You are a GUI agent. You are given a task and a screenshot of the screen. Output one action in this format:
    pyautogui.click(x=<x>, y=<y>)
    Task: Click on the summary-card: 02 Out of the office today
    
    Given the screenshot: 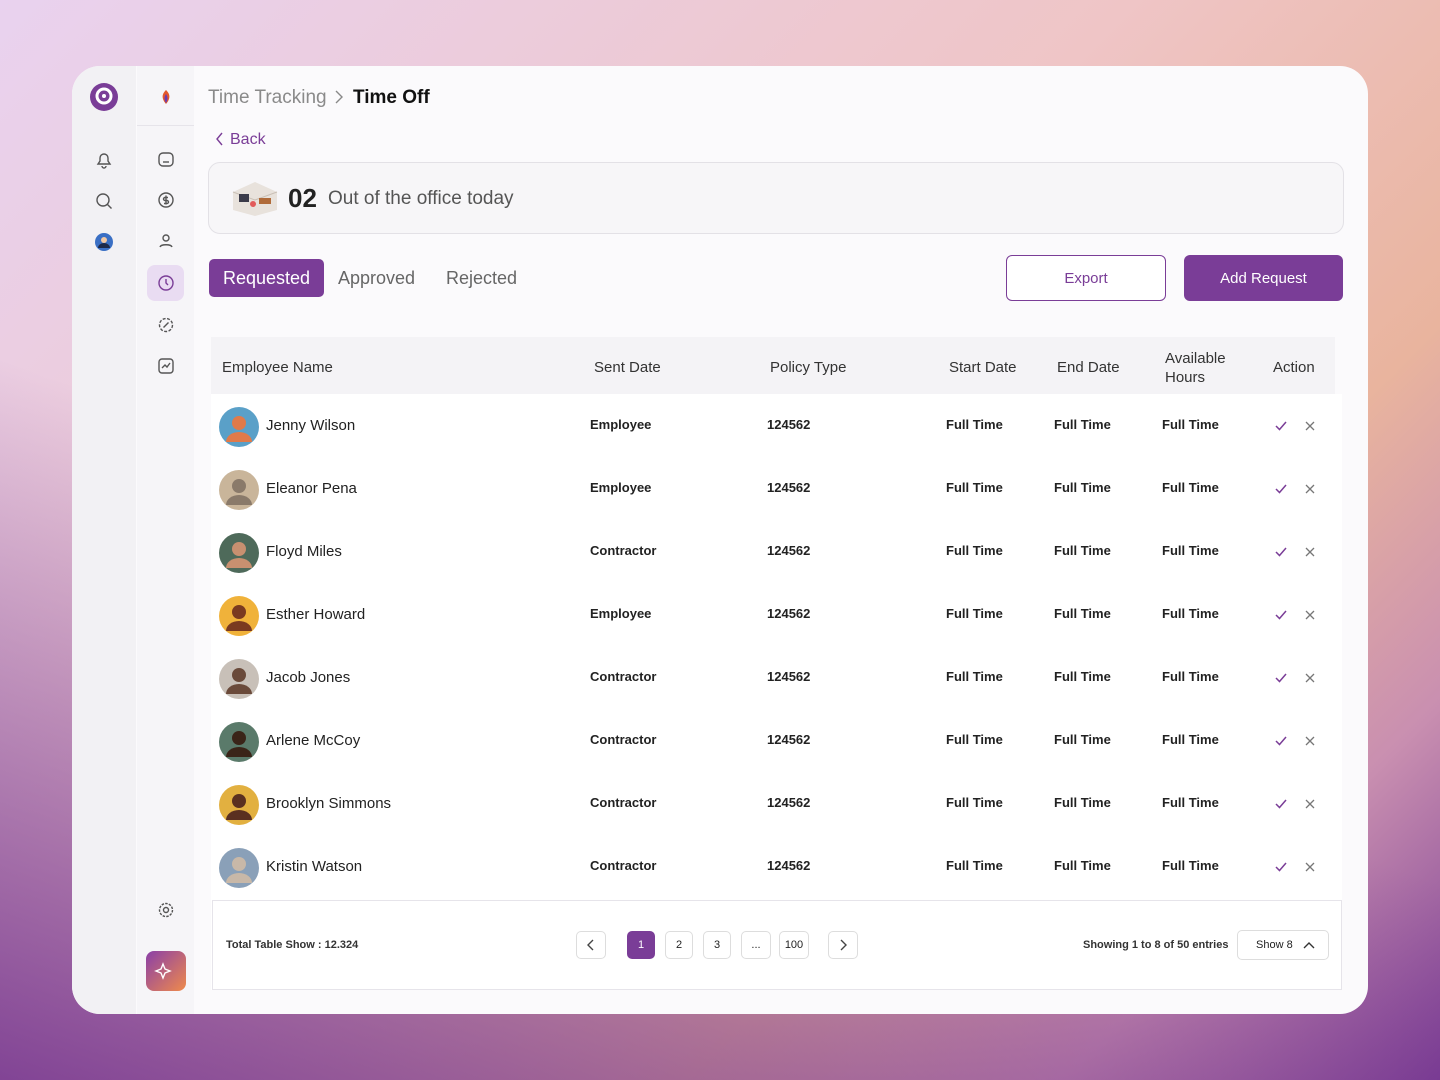 What is the action you would take?
    pyautogui.click(x=776, y=198)
    